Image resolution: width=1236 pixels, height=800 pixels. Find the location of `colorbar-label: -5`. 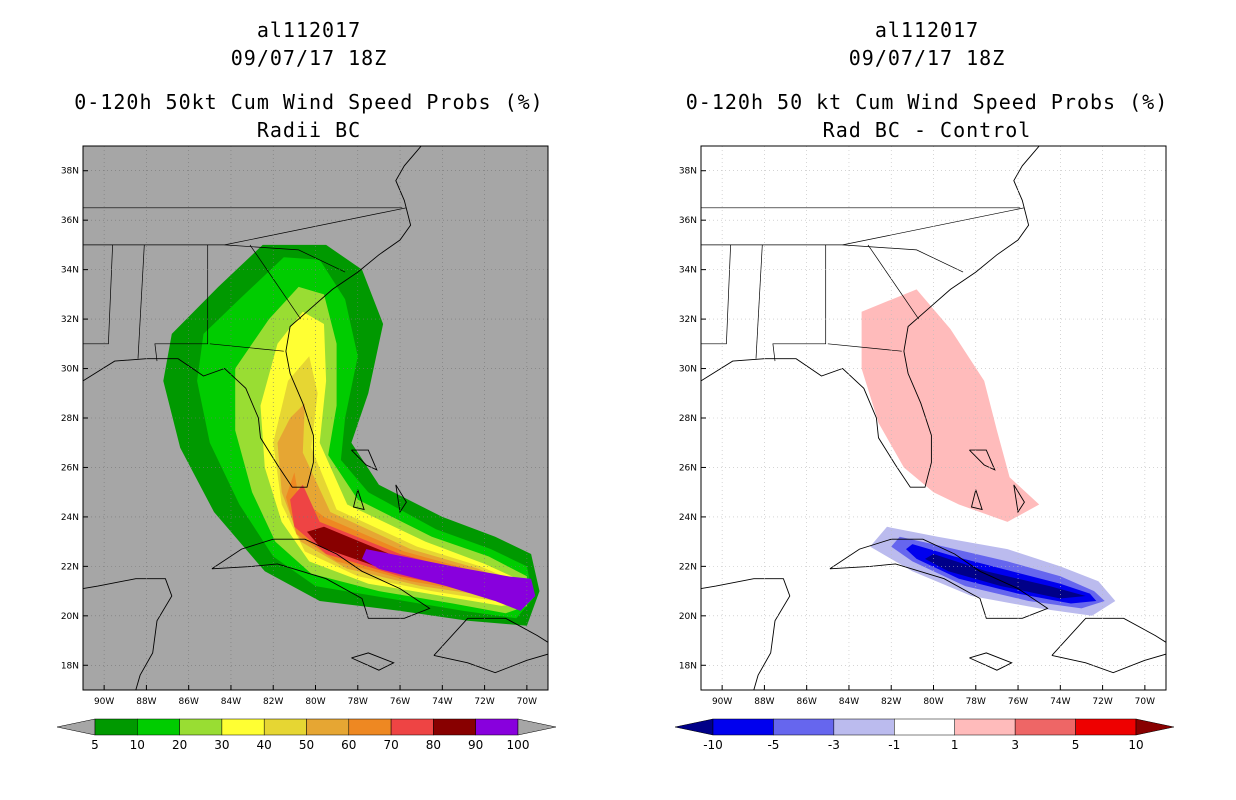

colorbar-label: -5 is located at coordinates (773, 745).